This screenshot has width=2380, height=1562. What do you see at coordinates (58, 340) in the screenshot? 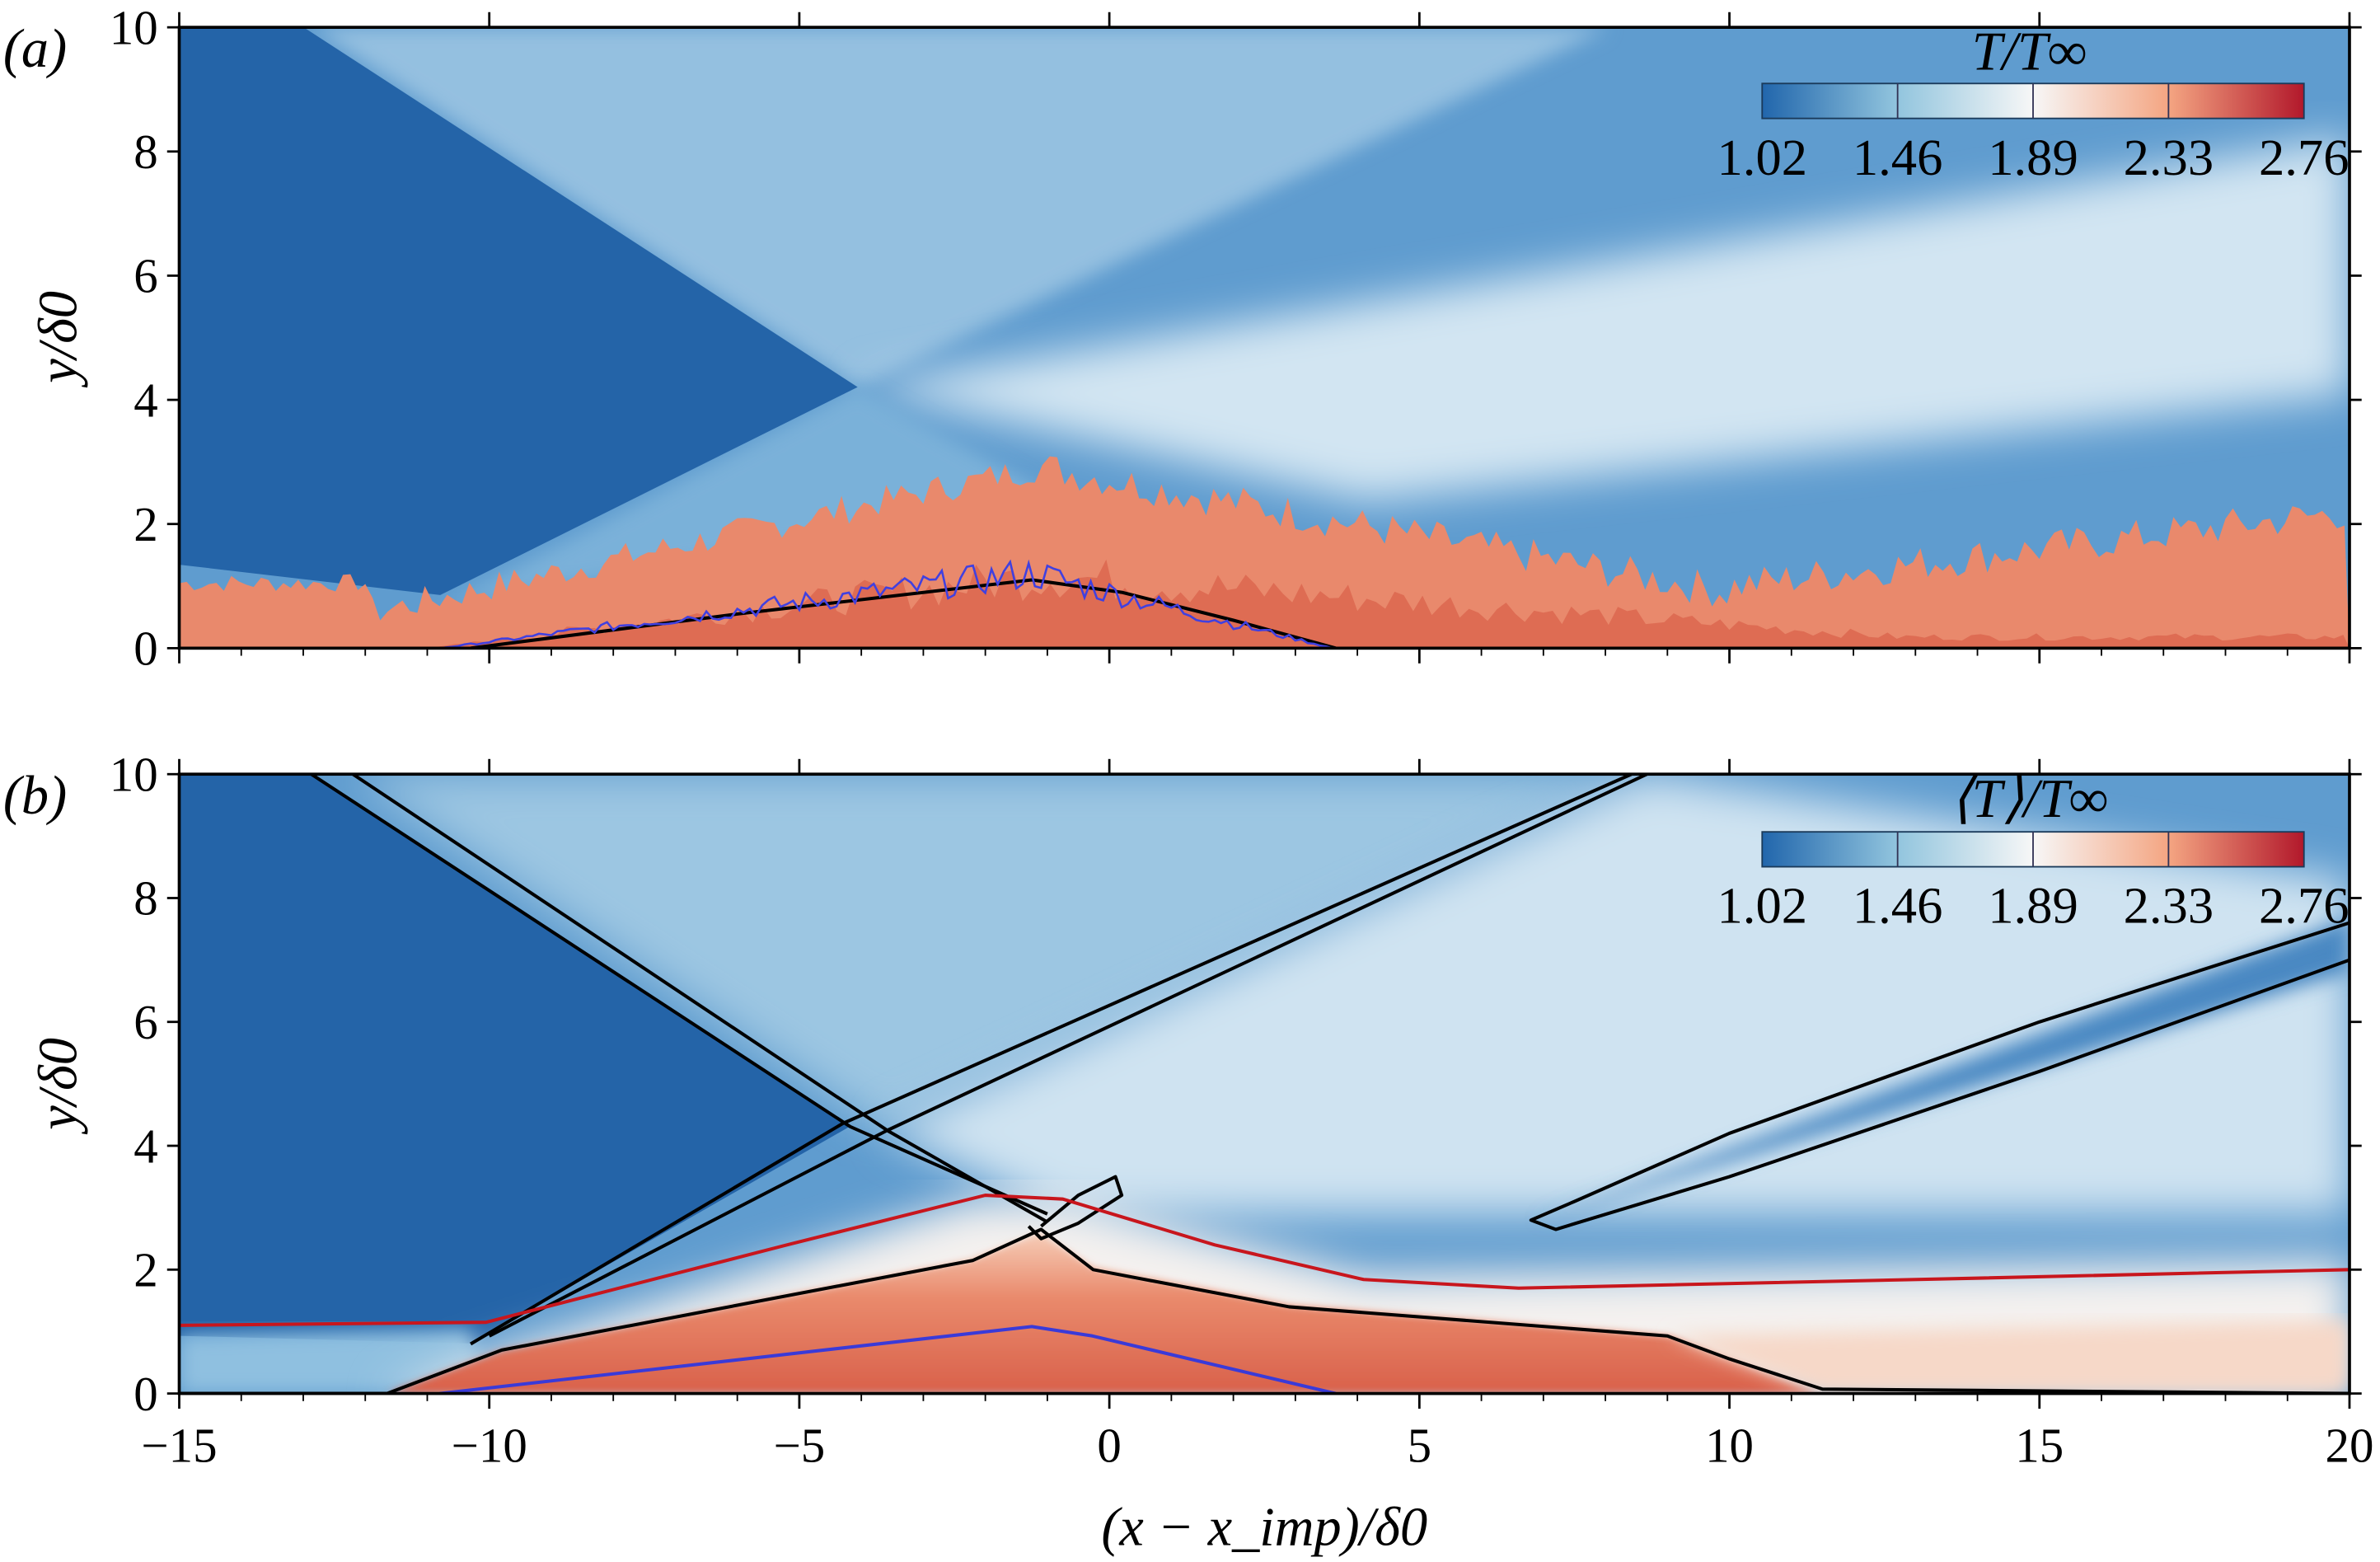
I see `y-axis-label-a: y/δ0` at bounding box center [58, 340].